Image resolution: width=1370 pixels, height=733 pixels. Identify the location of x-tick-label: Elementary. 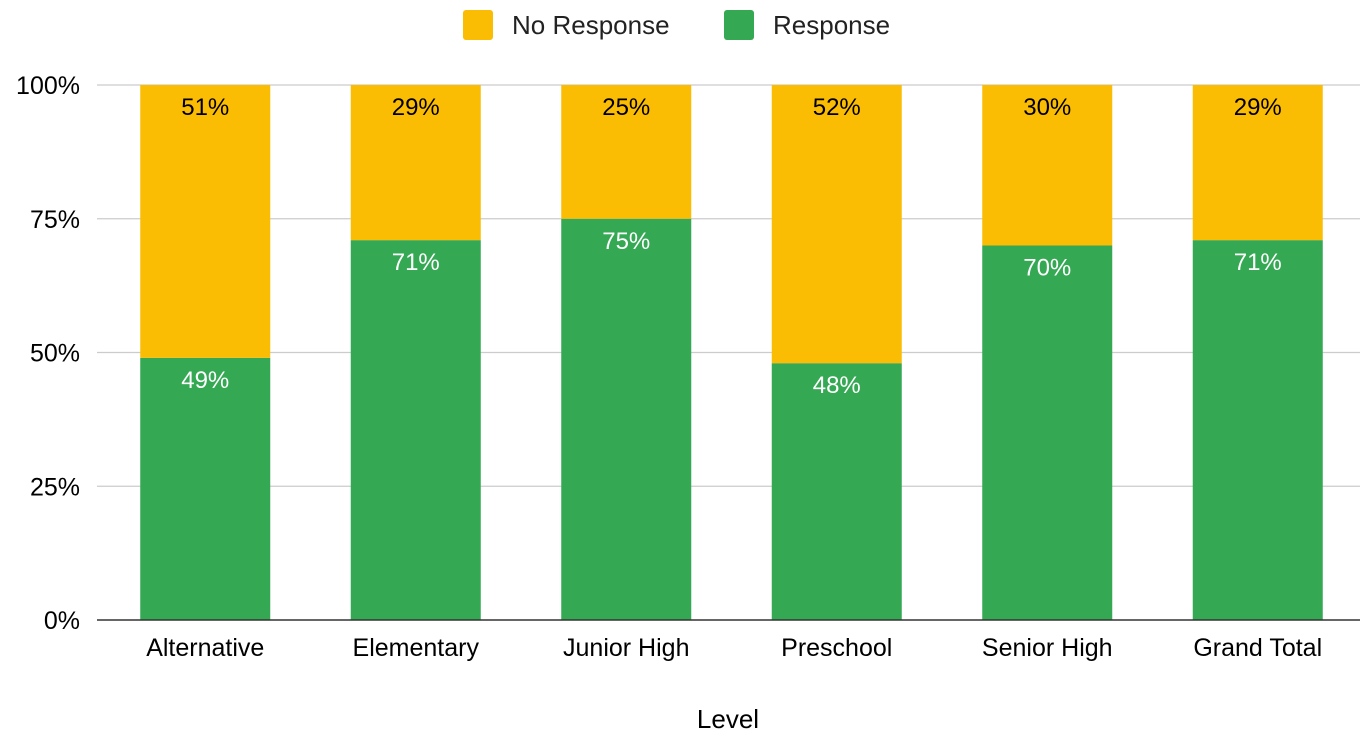
(416, 648).